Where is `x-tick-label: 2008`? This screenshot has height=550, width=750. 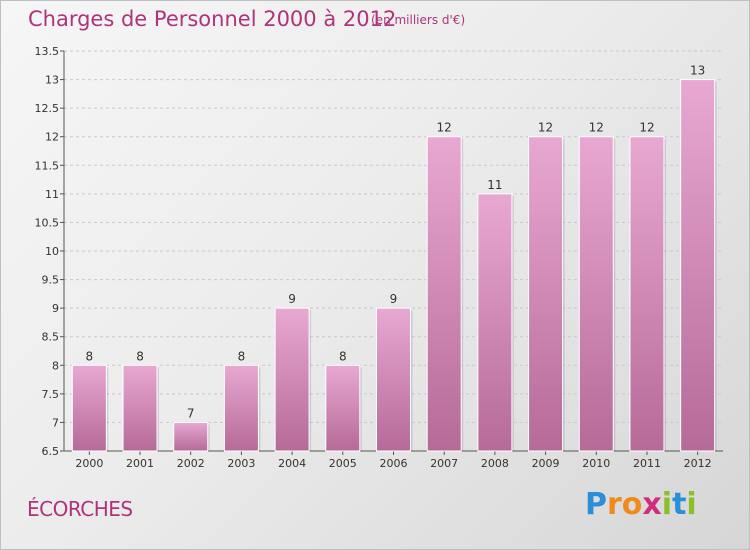
x-tick-label: 2008 is located at coordinates (495, 463).